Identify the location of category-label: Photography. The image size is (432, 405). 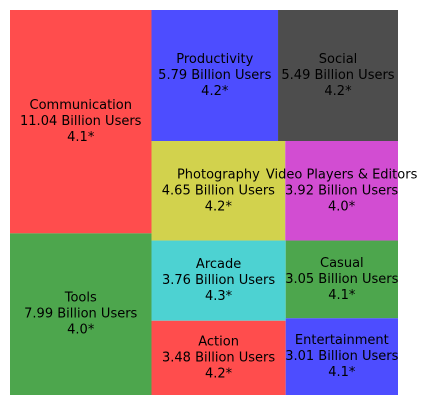
(218, 174).